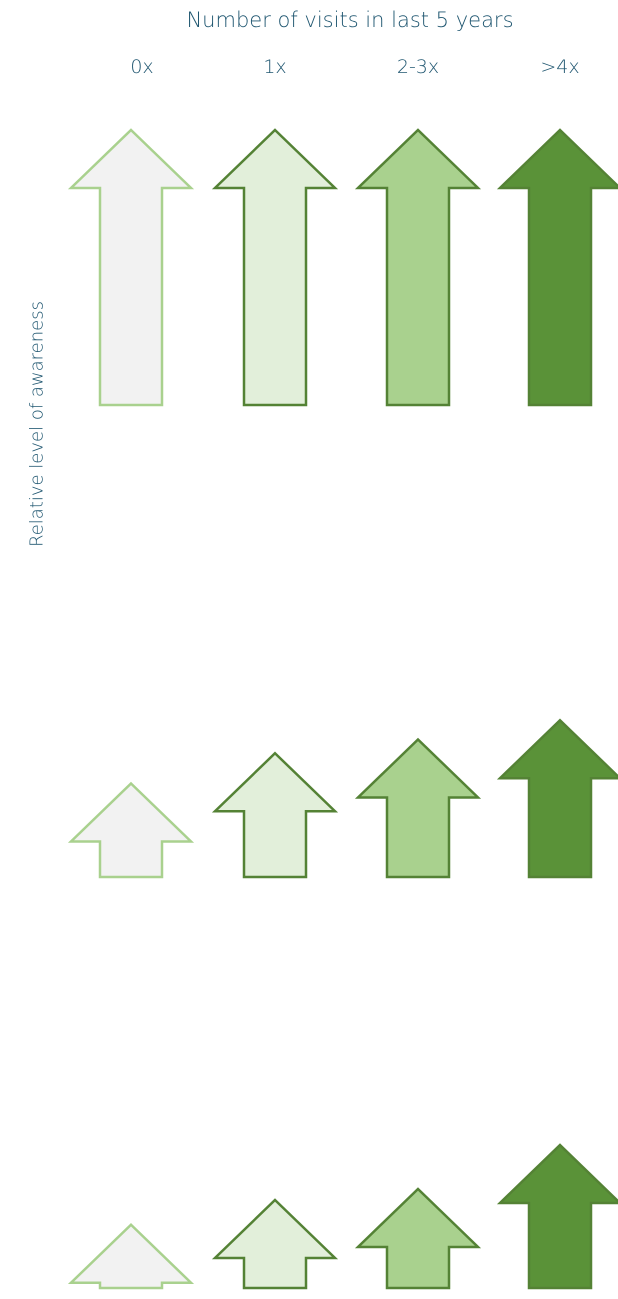 Image resolution: width=618 pixels, height=1299 pixels. I want to click on up-arrow-icon-row1-4x-plus, so click(557, 267).